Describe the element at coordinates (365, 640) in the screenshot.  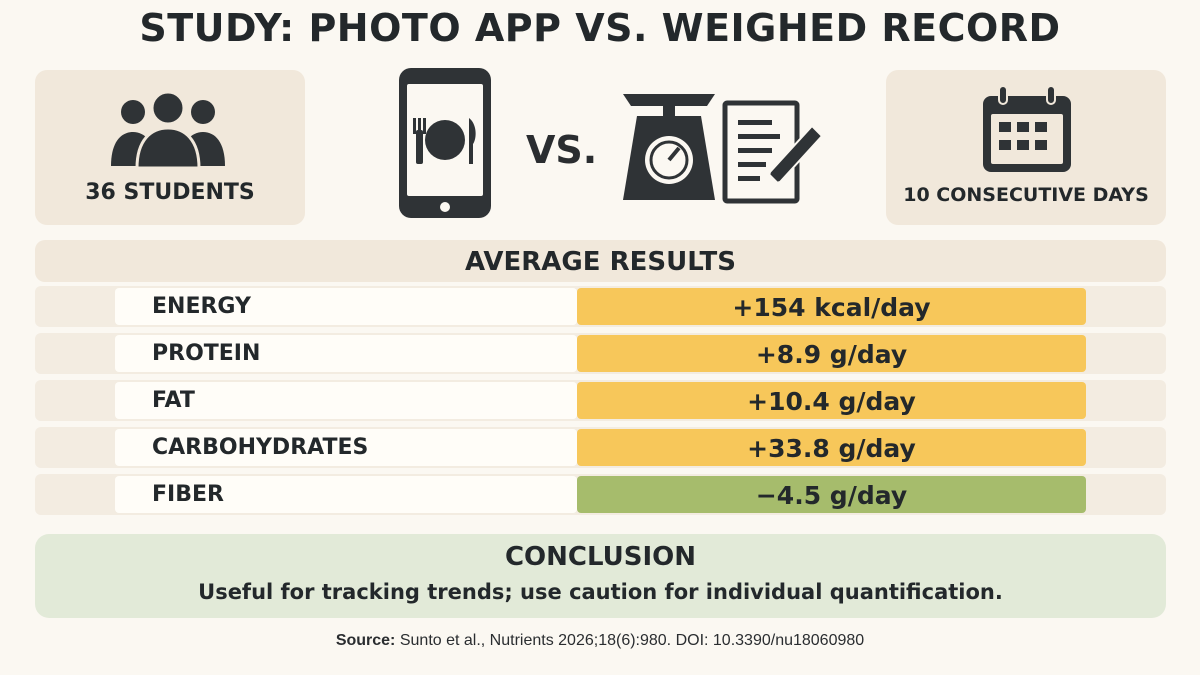
I see `source-label: Source:` at that location.